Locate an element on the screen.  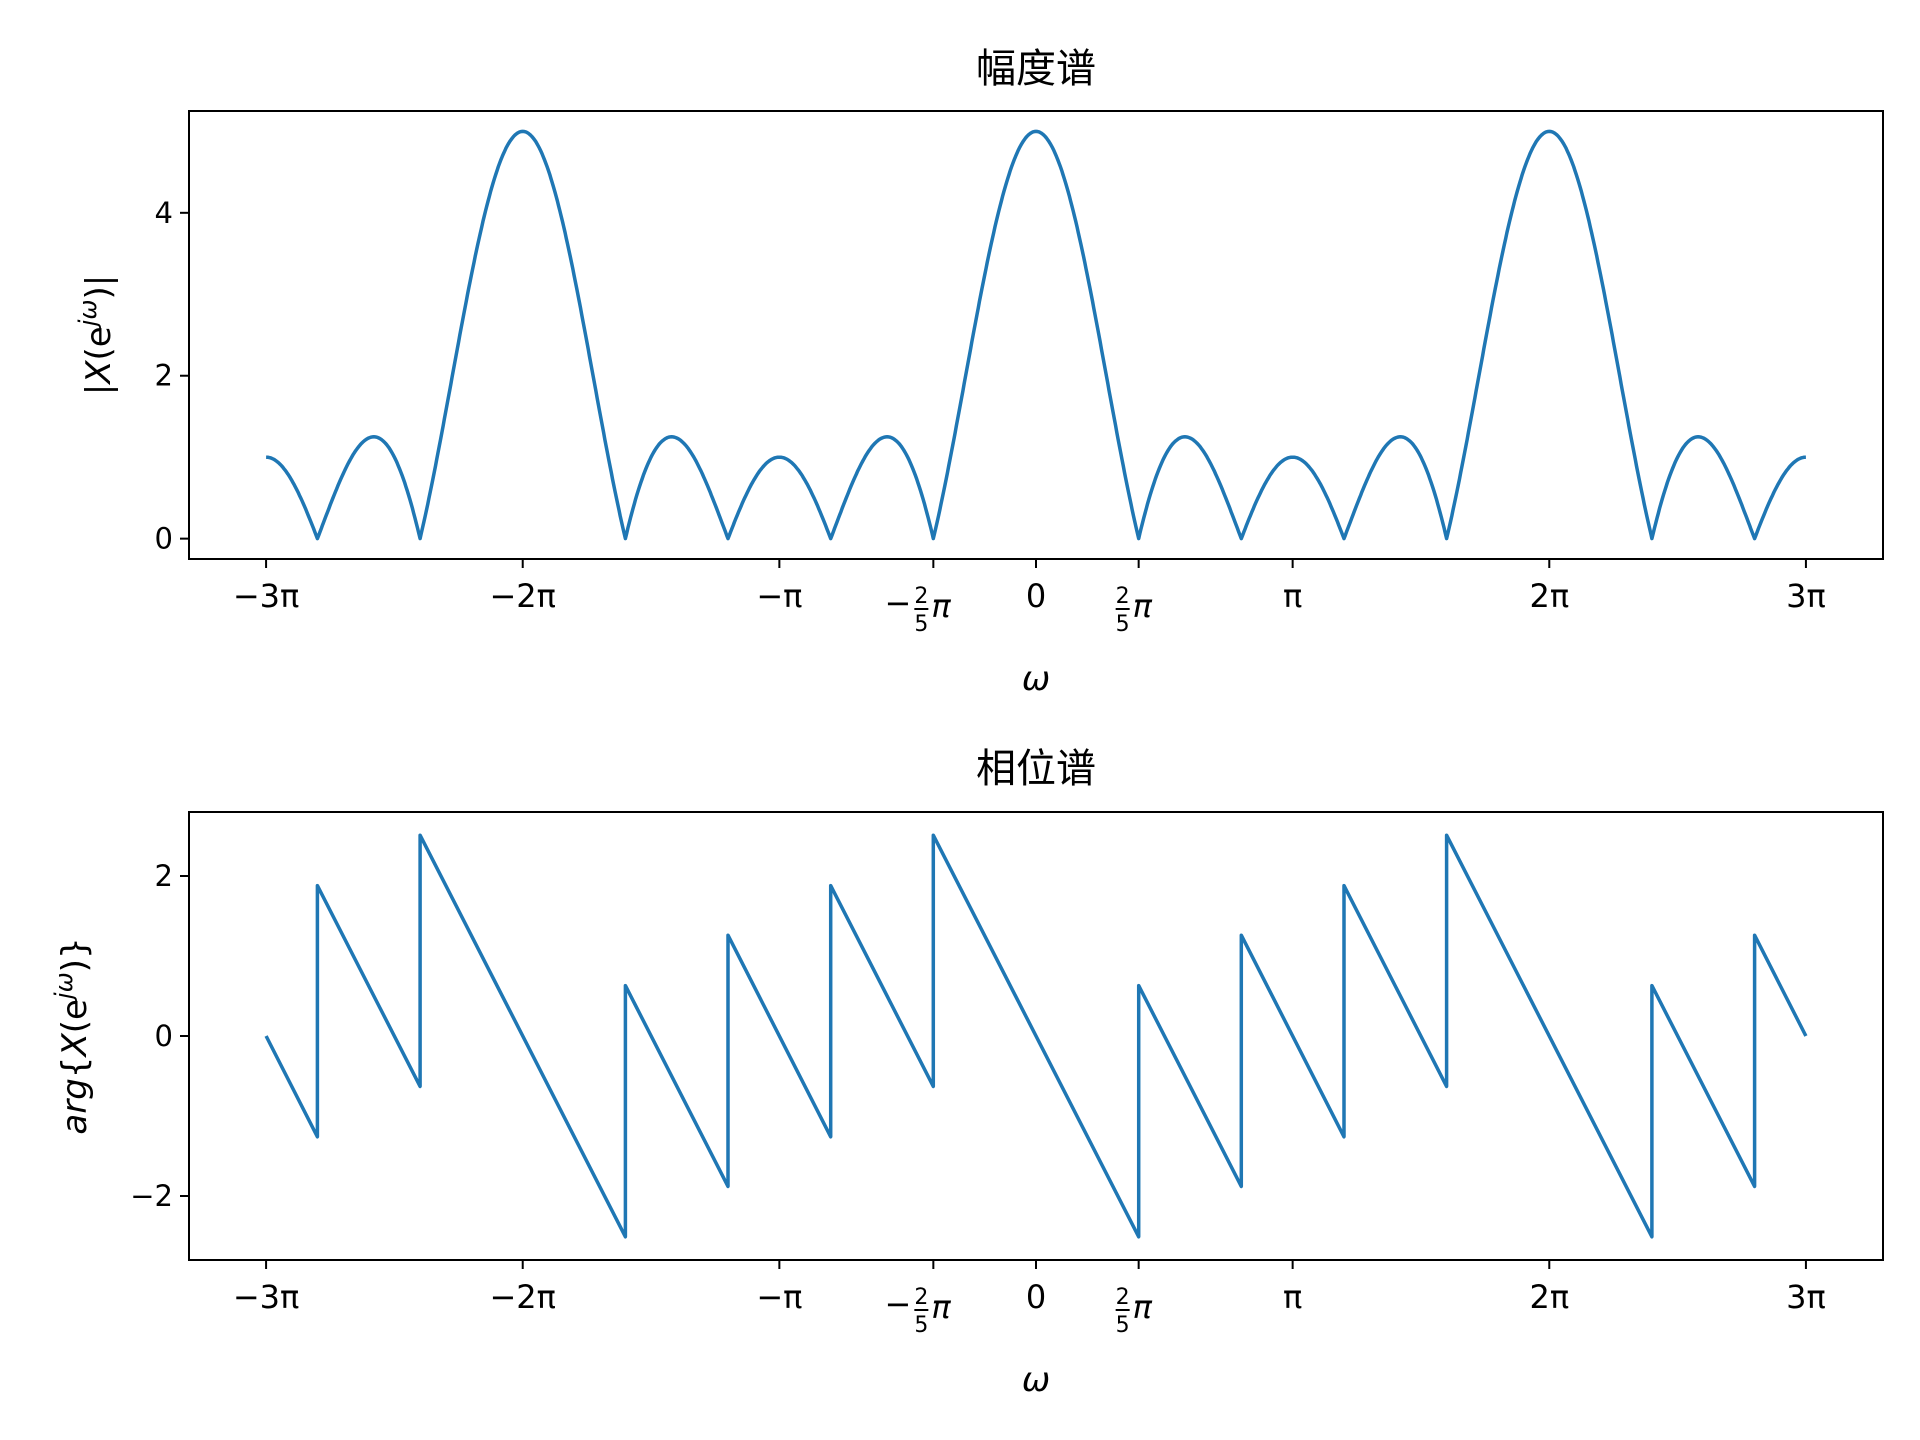
y-tick-label: −2 is located at coordinates (151, 1196).